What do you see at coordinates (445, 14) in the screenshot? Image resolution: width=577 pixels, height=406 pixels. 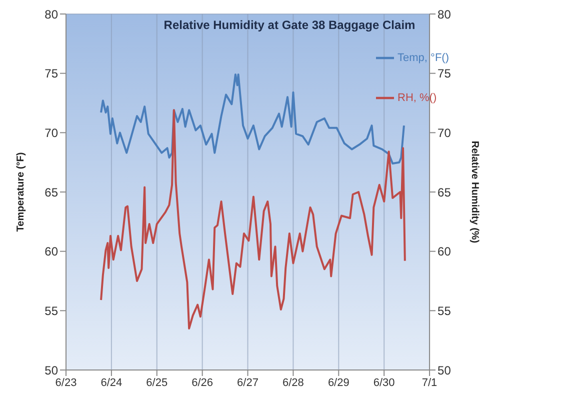 I see `y2-tick-label: 80` at bounding box center [445, 14].